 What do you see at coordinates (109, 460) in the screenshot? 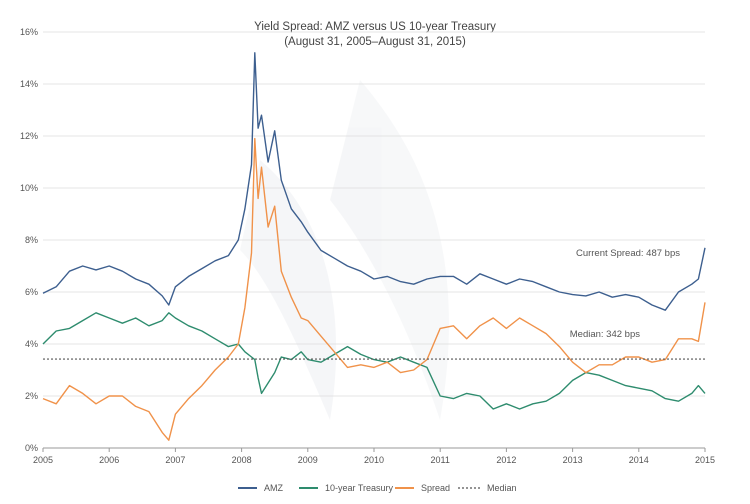
I see `x-tick-label: 2006` at bounding box center [109, 460].